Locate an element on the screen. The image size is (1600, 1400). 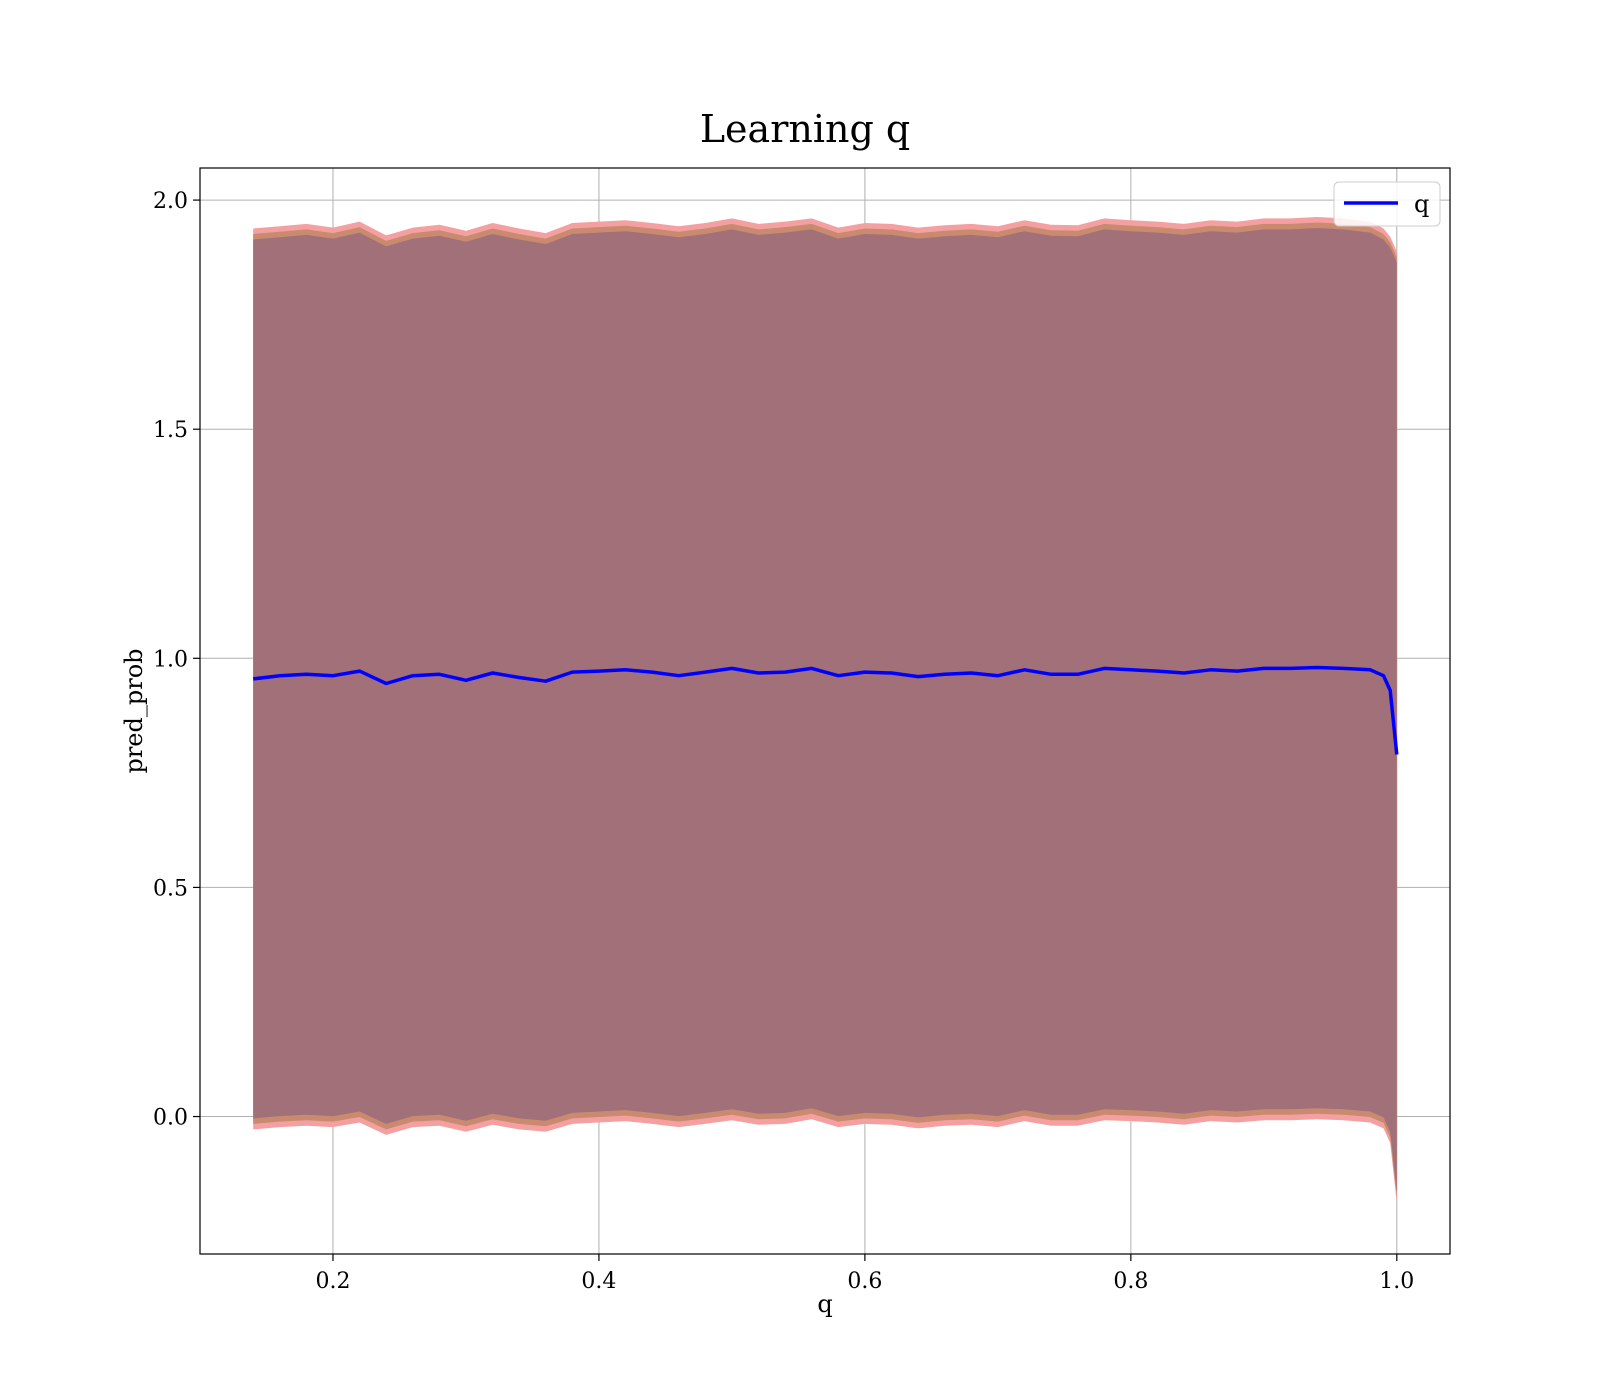
x-tick-label: 1.0 is located at coordinates (1396, 1281).